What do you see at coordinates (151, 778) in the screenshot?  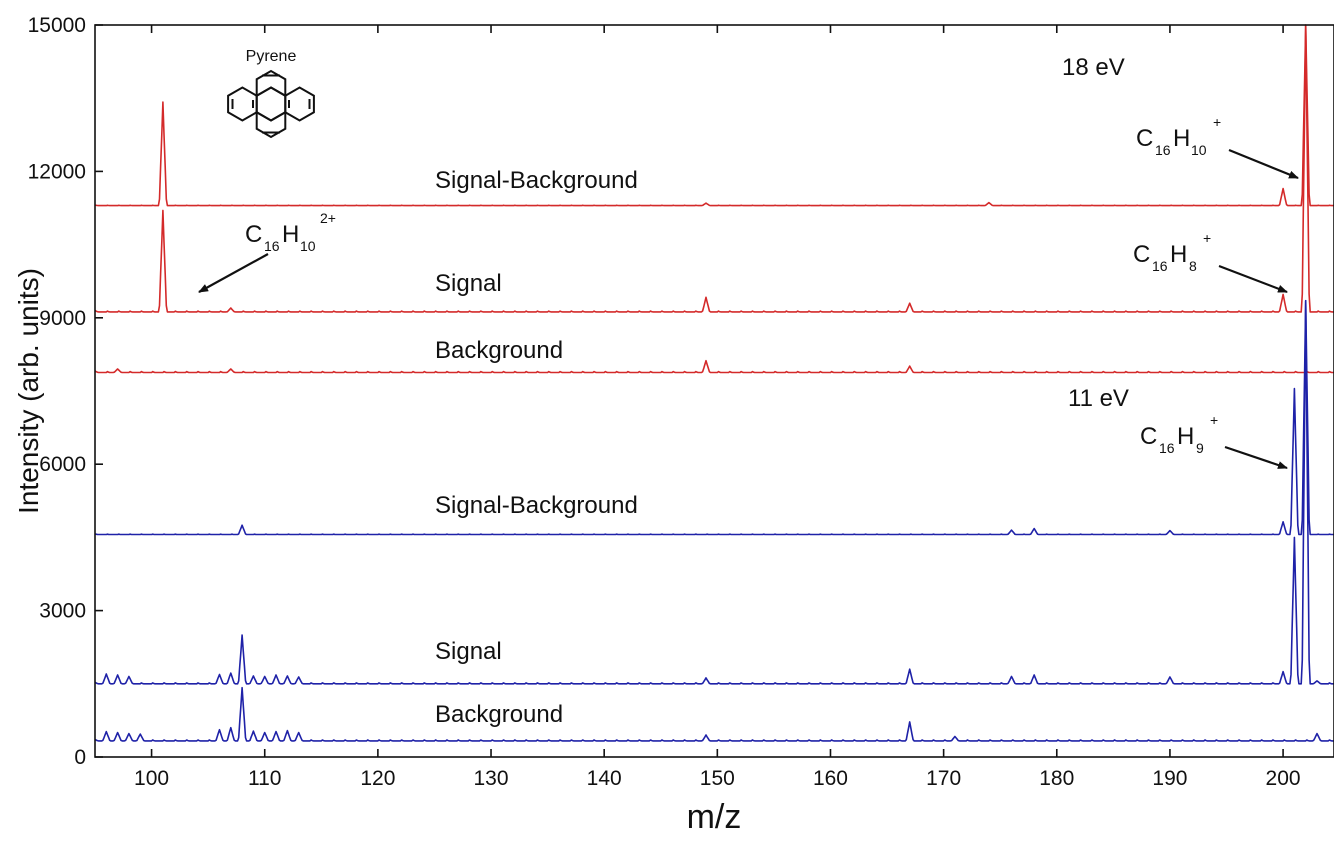 I see `x-tick-label: 100` at bounding box center [151, 778].